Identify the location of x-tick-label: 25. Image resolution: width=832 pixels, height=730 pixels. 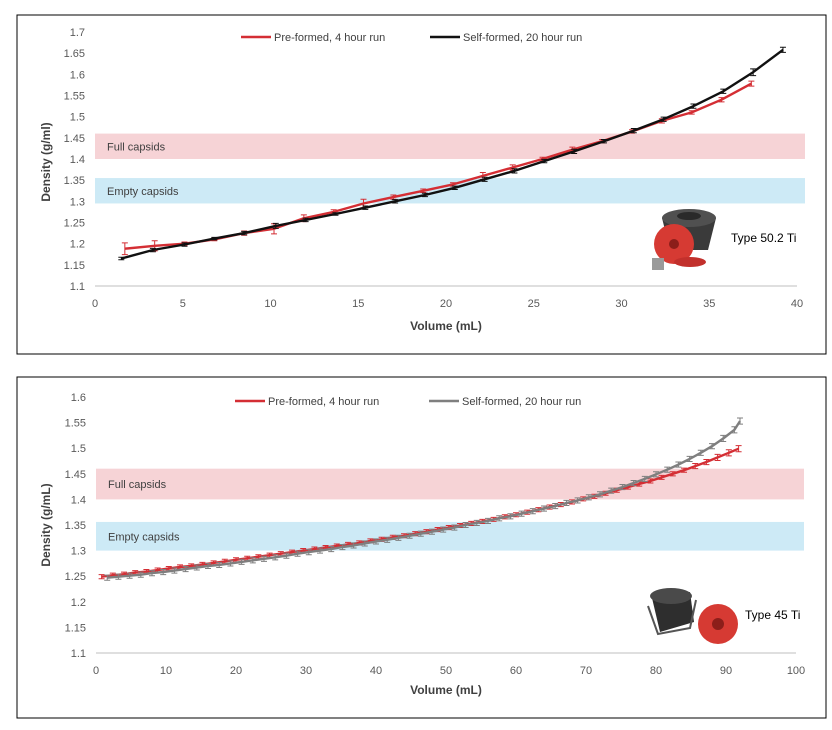
(534, 304).